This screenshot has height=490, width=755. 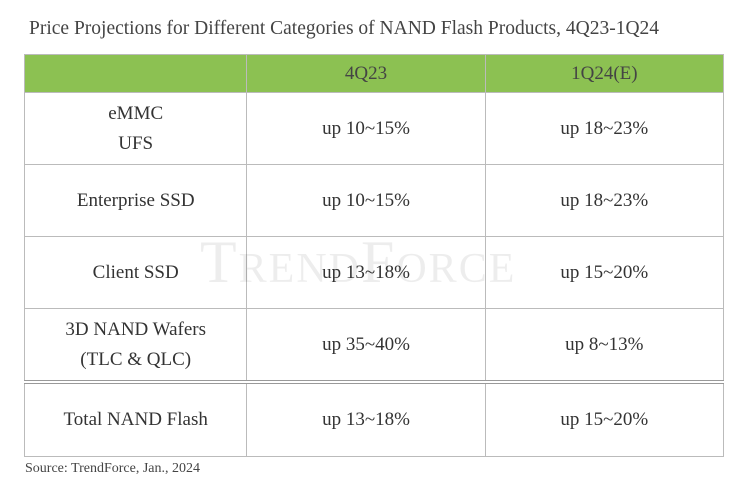 What do you see at coordinates (366, 73) in the screenshot?
I see `header-cell: 4Q23` at bounding box center [366, 73].